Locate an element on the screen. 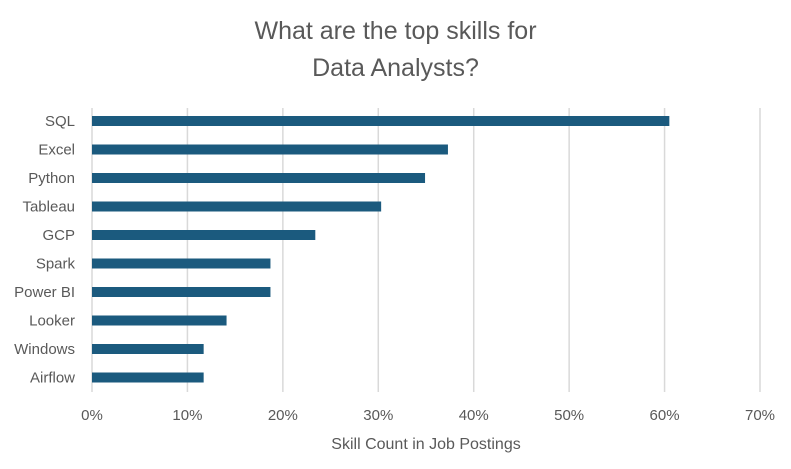 This screenshot has width=791, height=469. x-tick-label: 70% is located at coordinates (760, 415).